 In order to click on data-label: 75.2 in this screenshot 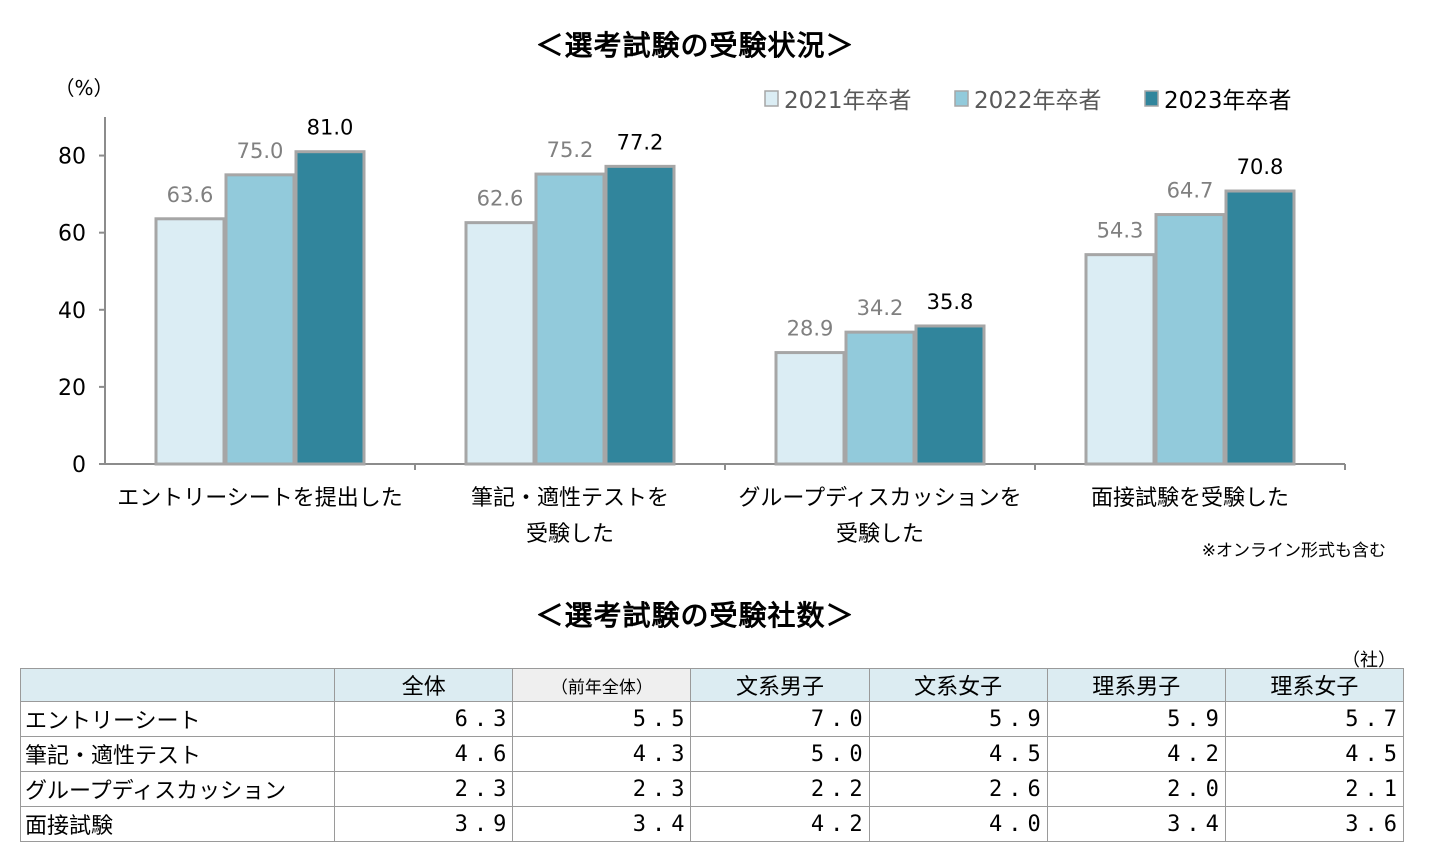, I will do `click(570, 150)`.